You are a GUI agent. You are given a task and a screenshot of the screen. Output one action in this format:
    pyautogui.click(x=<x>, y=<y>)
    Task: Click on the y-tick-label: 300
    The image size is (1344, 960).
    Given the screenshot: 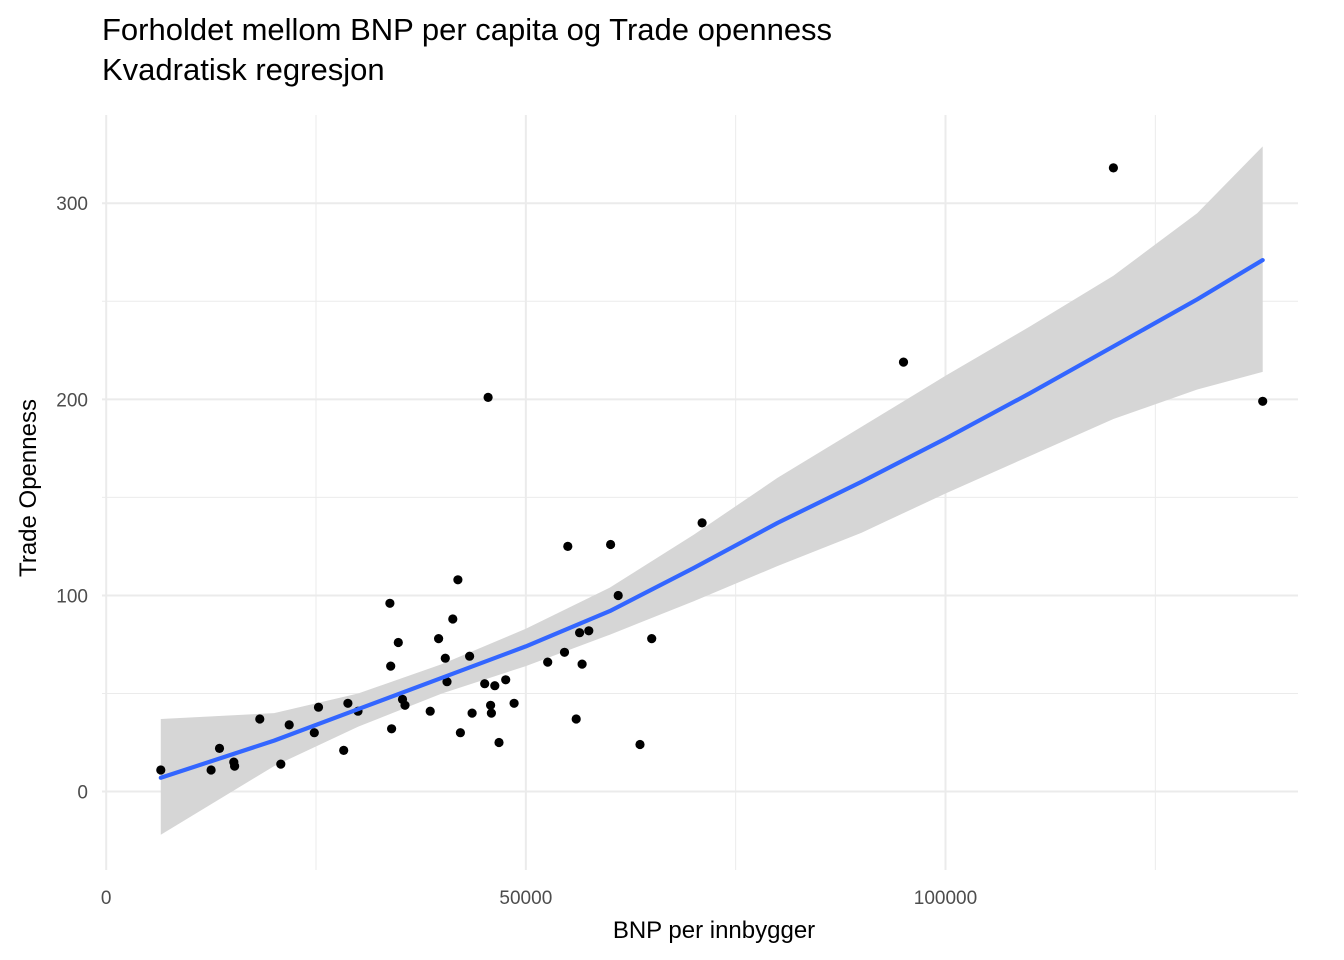 What is the action you would take?
    pyautogui.click(x=72, y=204)
    